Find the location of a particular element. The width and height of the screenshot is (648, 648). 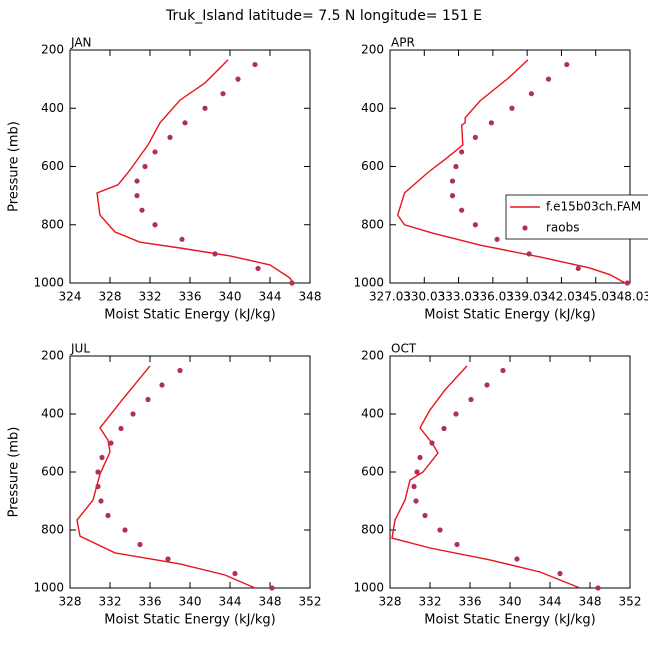

x-tick-label: 333.03 is located at coordinates (459, 297).